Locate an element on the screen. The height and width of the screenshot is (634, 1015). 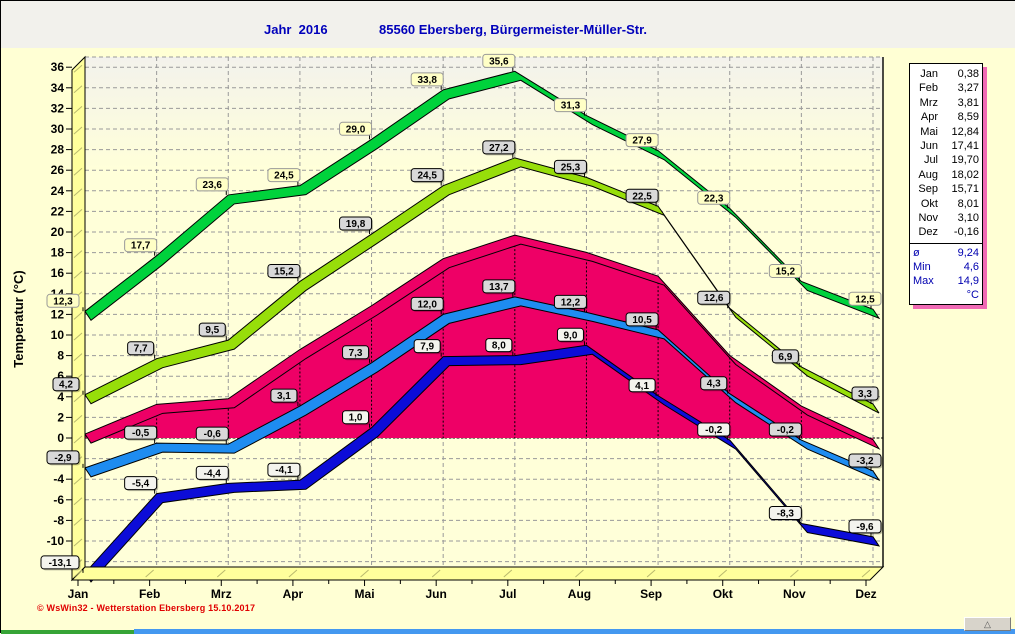
scroll-up-button: △ is located at coordinates (987, 624).